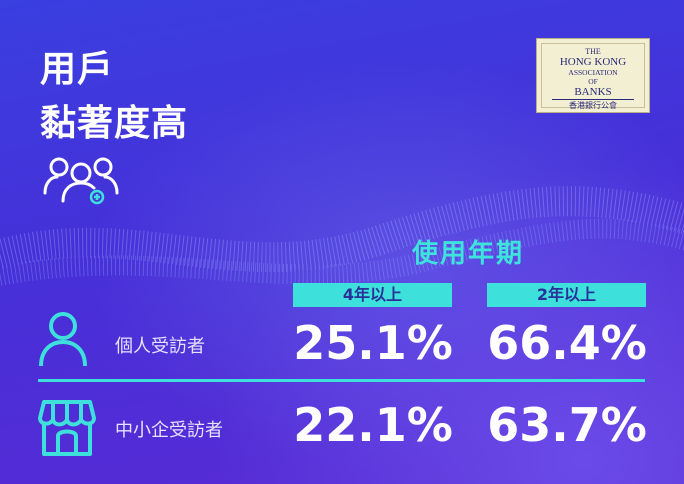 Image resolution: width=684 pixels, height=484 pixels. I want to click on row-label-individual: 個人受訪者, so click(160, 346).